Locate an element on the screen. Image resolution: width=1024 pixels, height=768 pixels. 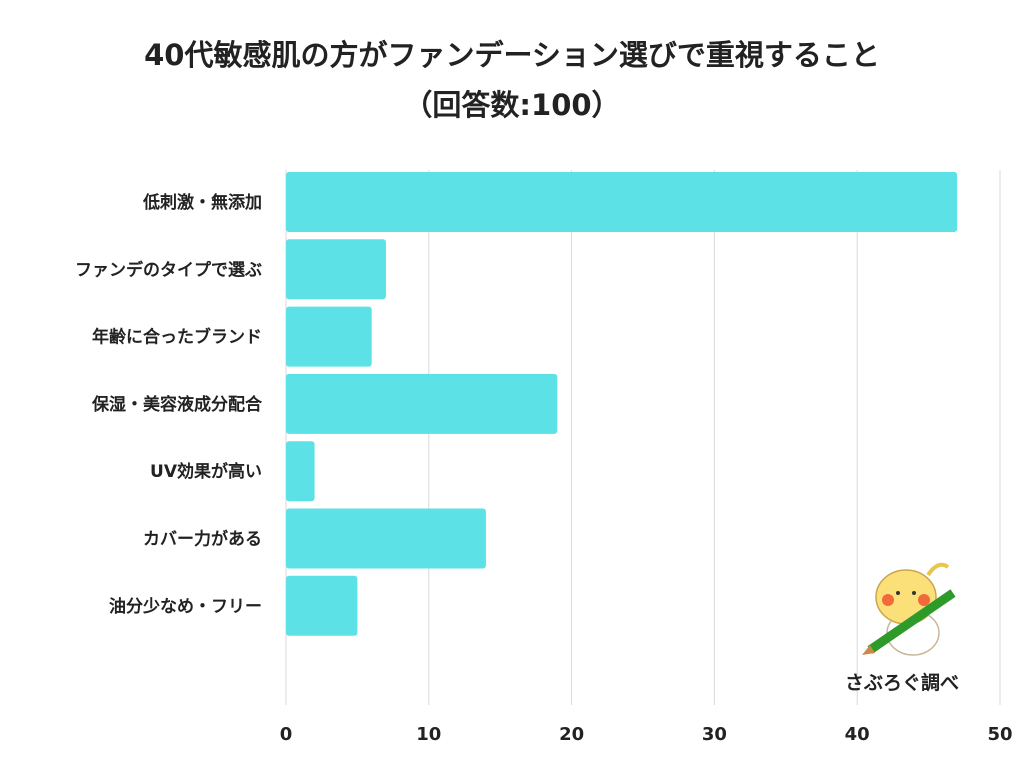
x-tick-label: 40 is located at coordinates (857, 734).